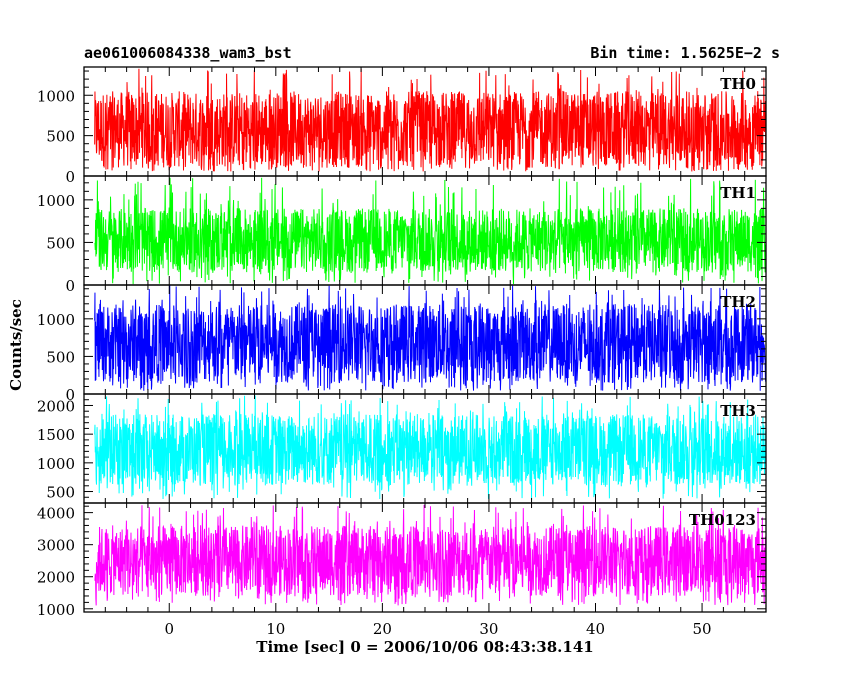 This screenshot has height=680, width=850. What do you see at coordinates (56, 435) in the screenshot?
I see `y-tick-label: 1500` at bounding box center [56, 435].